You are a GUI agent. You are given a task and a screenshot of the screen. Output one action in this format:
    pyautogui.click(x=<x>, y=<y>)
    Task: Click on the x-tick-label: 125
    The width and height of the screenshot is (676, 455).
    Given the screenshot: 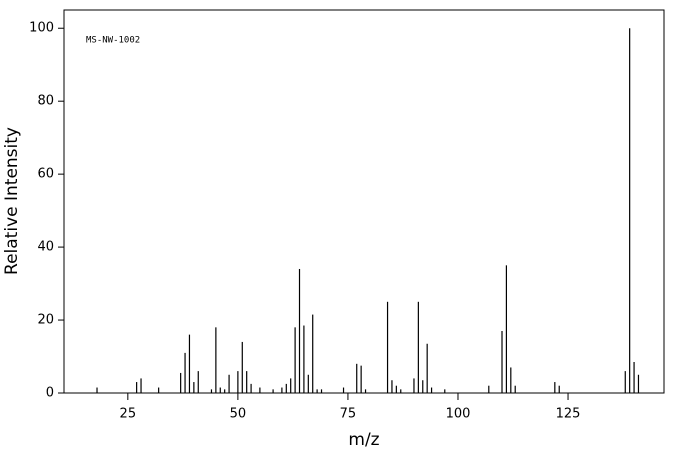 What is the action you would take?
    pyautogui.click(x=568, y=414)
    